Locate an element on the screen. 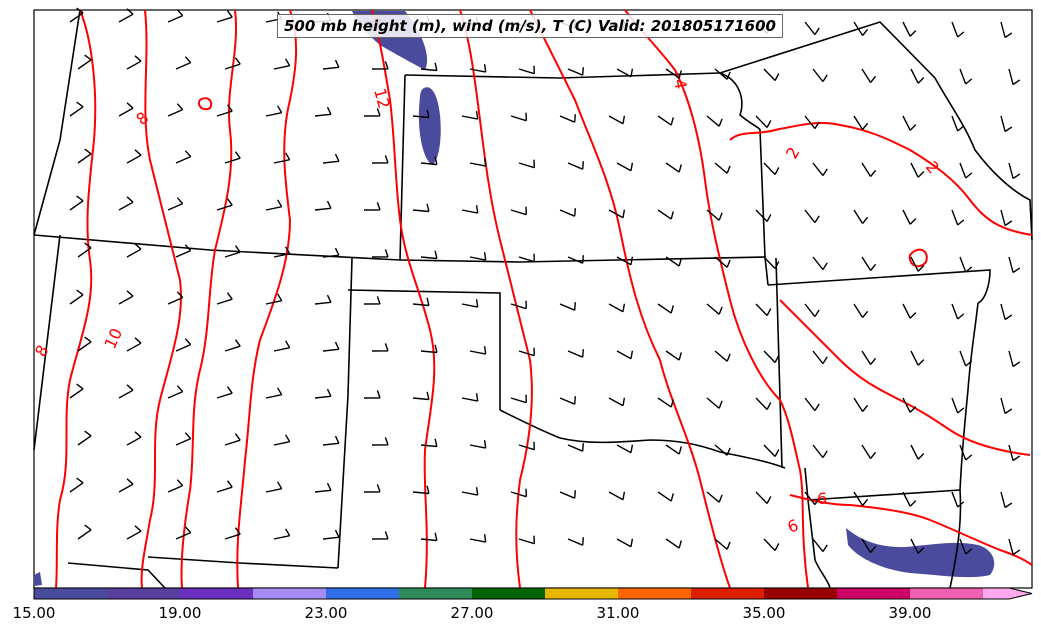 The image size is (1041, 633). boundary-mississippi is located at coordinates (964, 445).